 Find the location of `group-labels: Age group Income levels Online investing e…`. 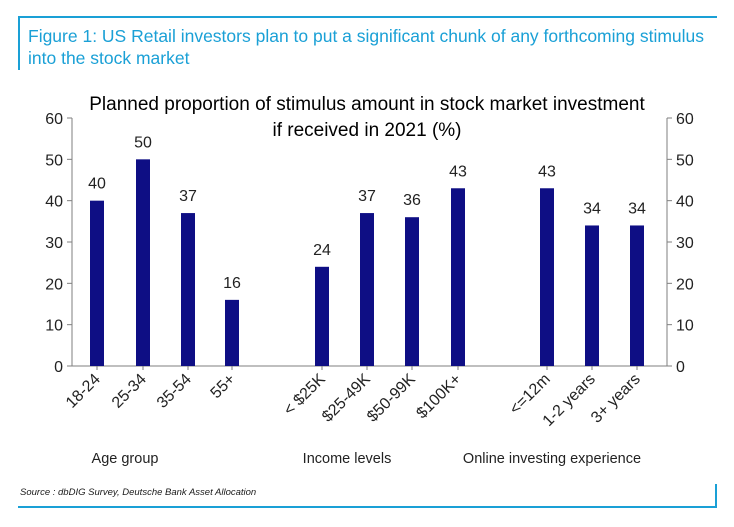

group-labels: Age group Income levels Online investing e… is located at coordinates (367, 459).